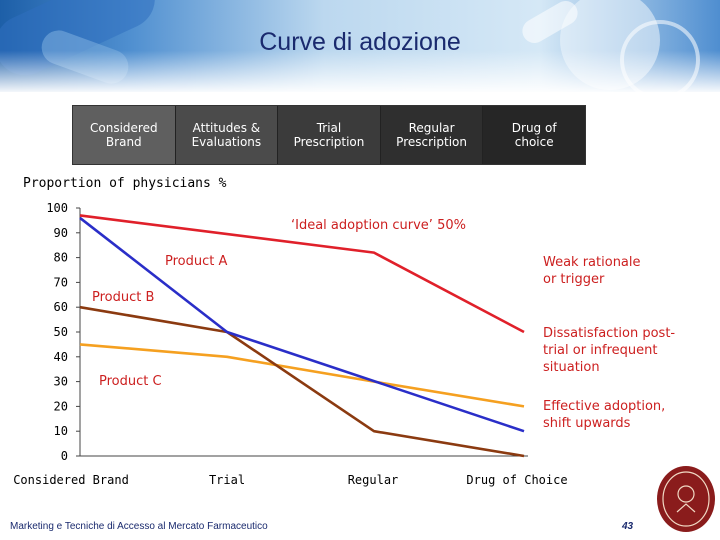 This screenshot has width=720, height=540. What do you see at coordinates (61, 382) in the screenshot?
I see `y-tick-label: 30` at bounding box center [61, 382].